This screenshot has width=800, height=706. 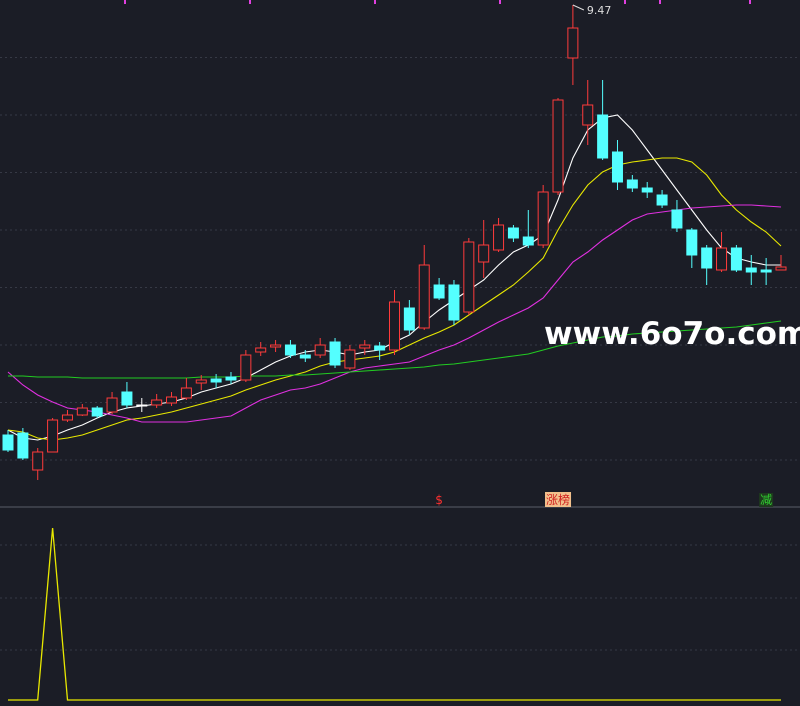 I want to click on signal-label: 减, so click(x=766, y=500).